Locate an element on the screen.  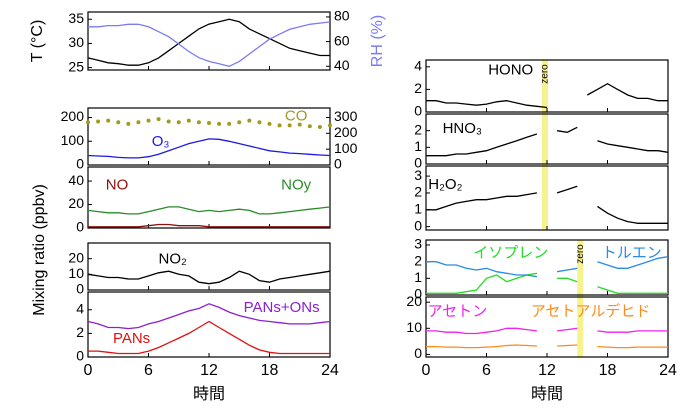
series-label: NO is located at coordinates (117, 184).